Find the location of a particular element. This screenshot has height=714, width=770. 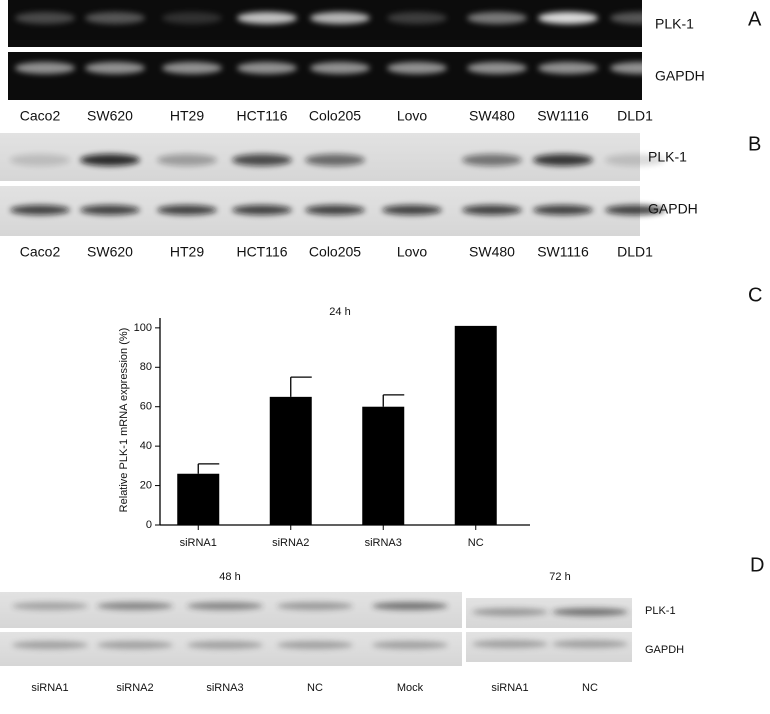

x-tick-label: siRNA3 is located at coordinates (383, 543).